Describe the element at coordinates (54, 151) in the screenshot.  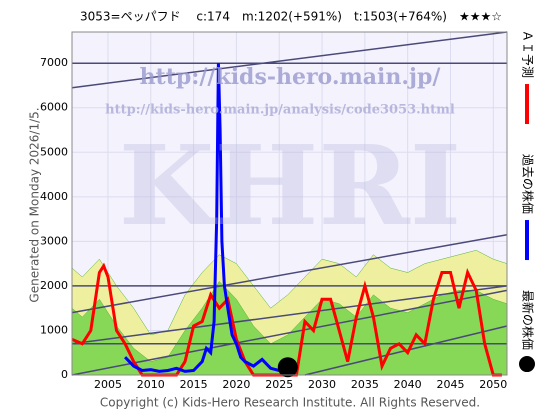
I see `y-tick-label: 5000` at that location.